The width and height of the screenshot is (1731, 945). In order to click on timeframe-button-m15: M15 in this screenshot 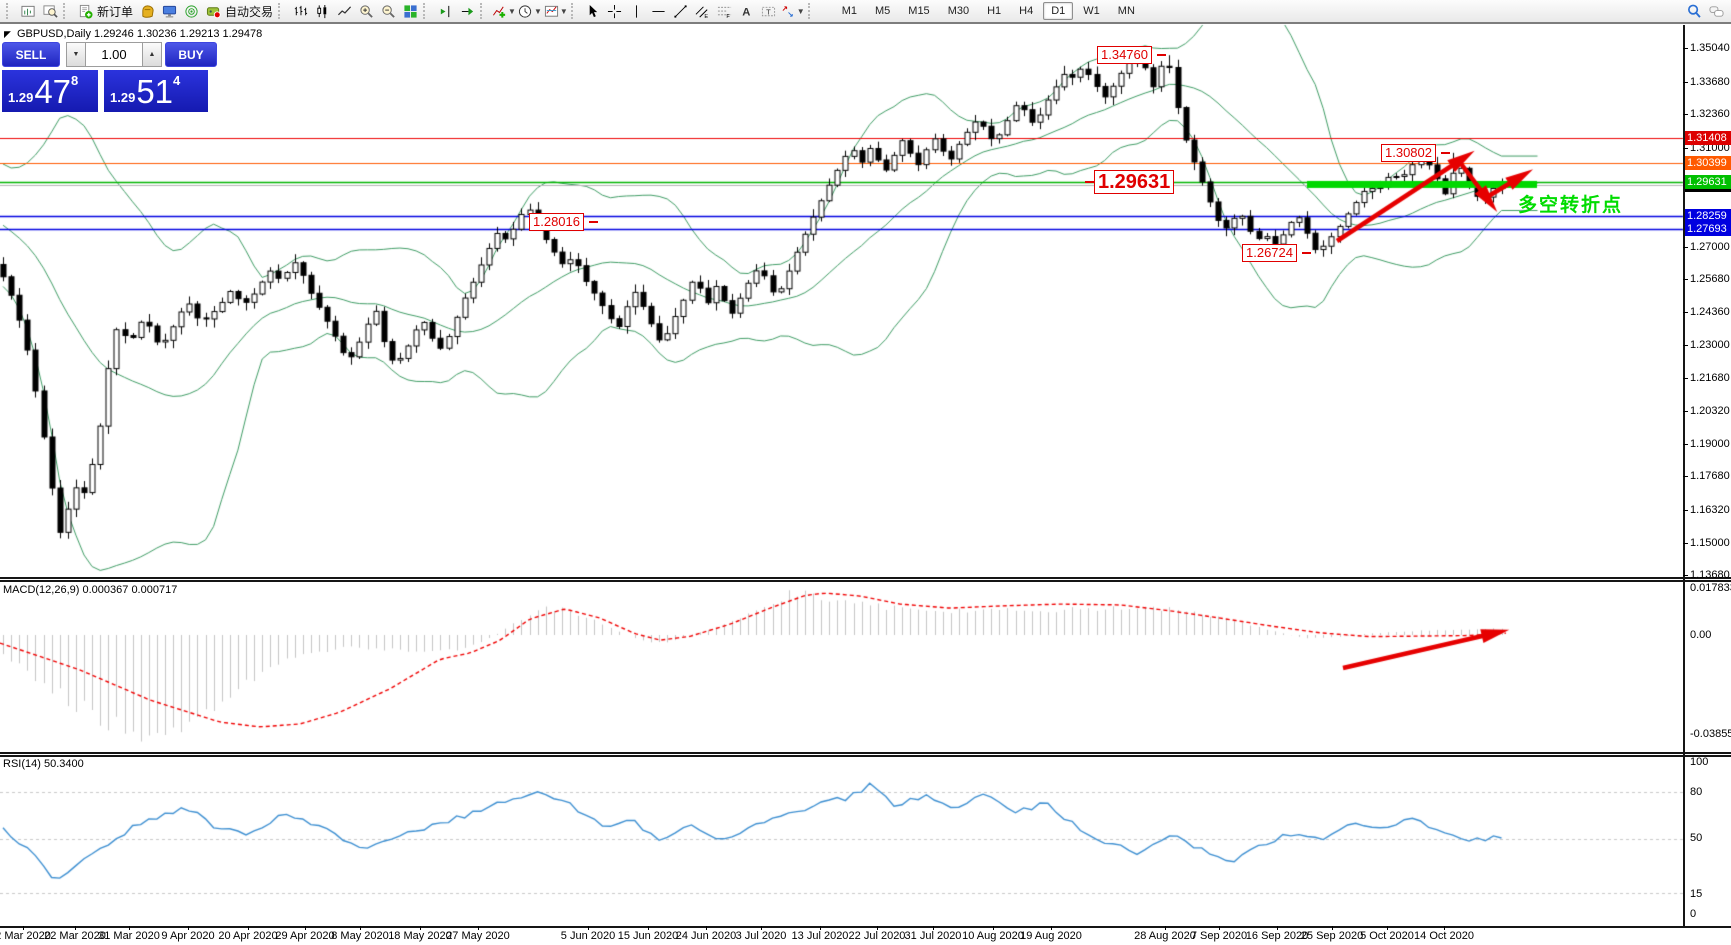, I will do `click(919, 11)`.